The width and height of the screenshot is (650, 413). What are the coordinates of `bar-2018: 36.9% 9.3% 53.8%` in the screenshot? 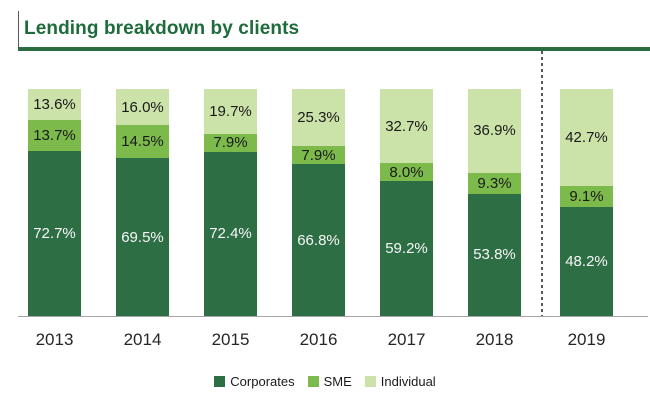 It's located at (494, 202).